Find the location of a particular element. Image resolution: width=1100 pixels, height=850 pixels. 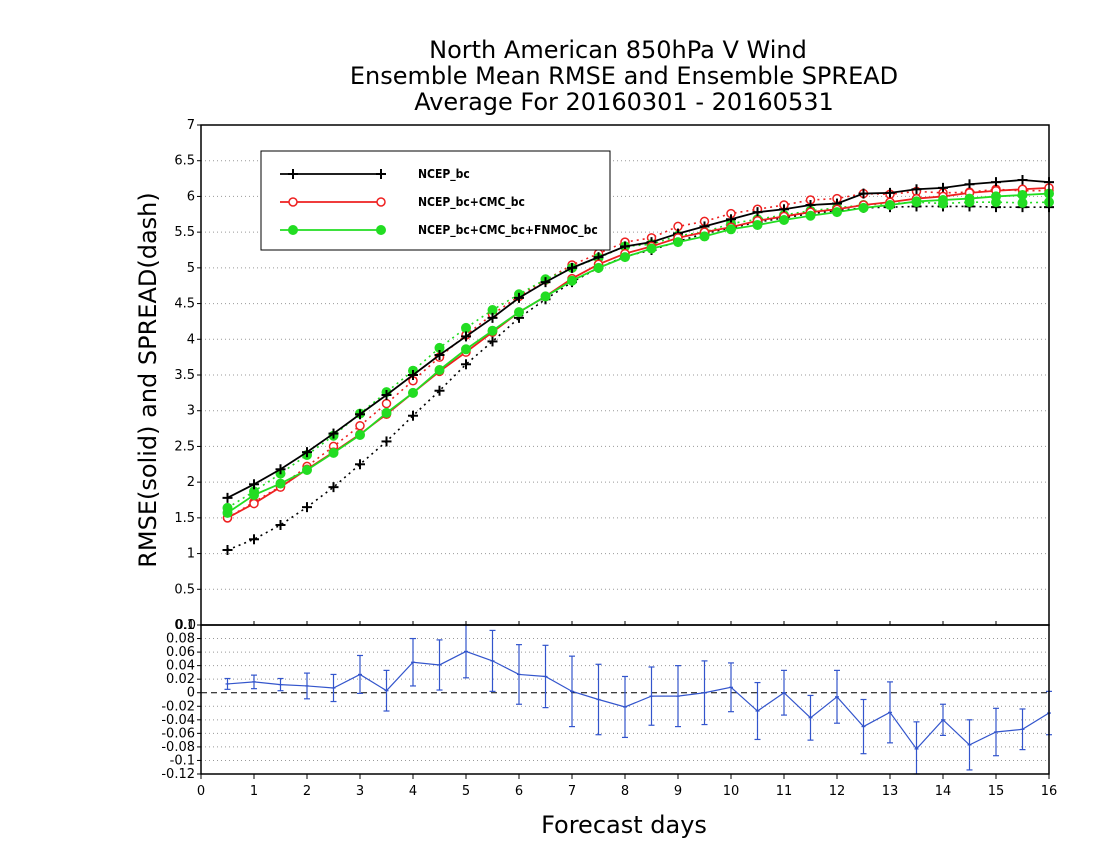

upper-y-tick-label: 6.5 is located at coordinates (184, 161).